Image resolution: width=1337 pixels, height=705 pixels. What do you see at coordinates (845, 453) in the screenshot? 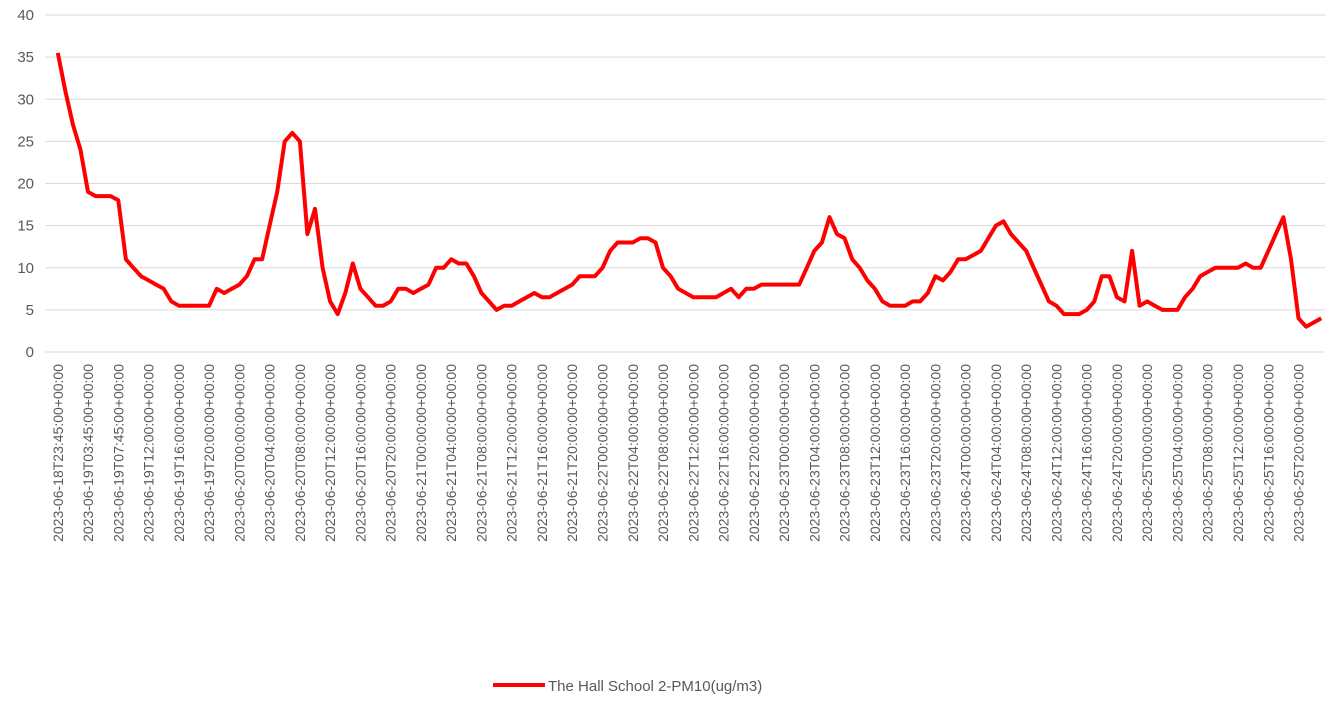
I see `x-tick-label: 2023-06-23T08:00:00+00:00` at bounding box center [845, 453].